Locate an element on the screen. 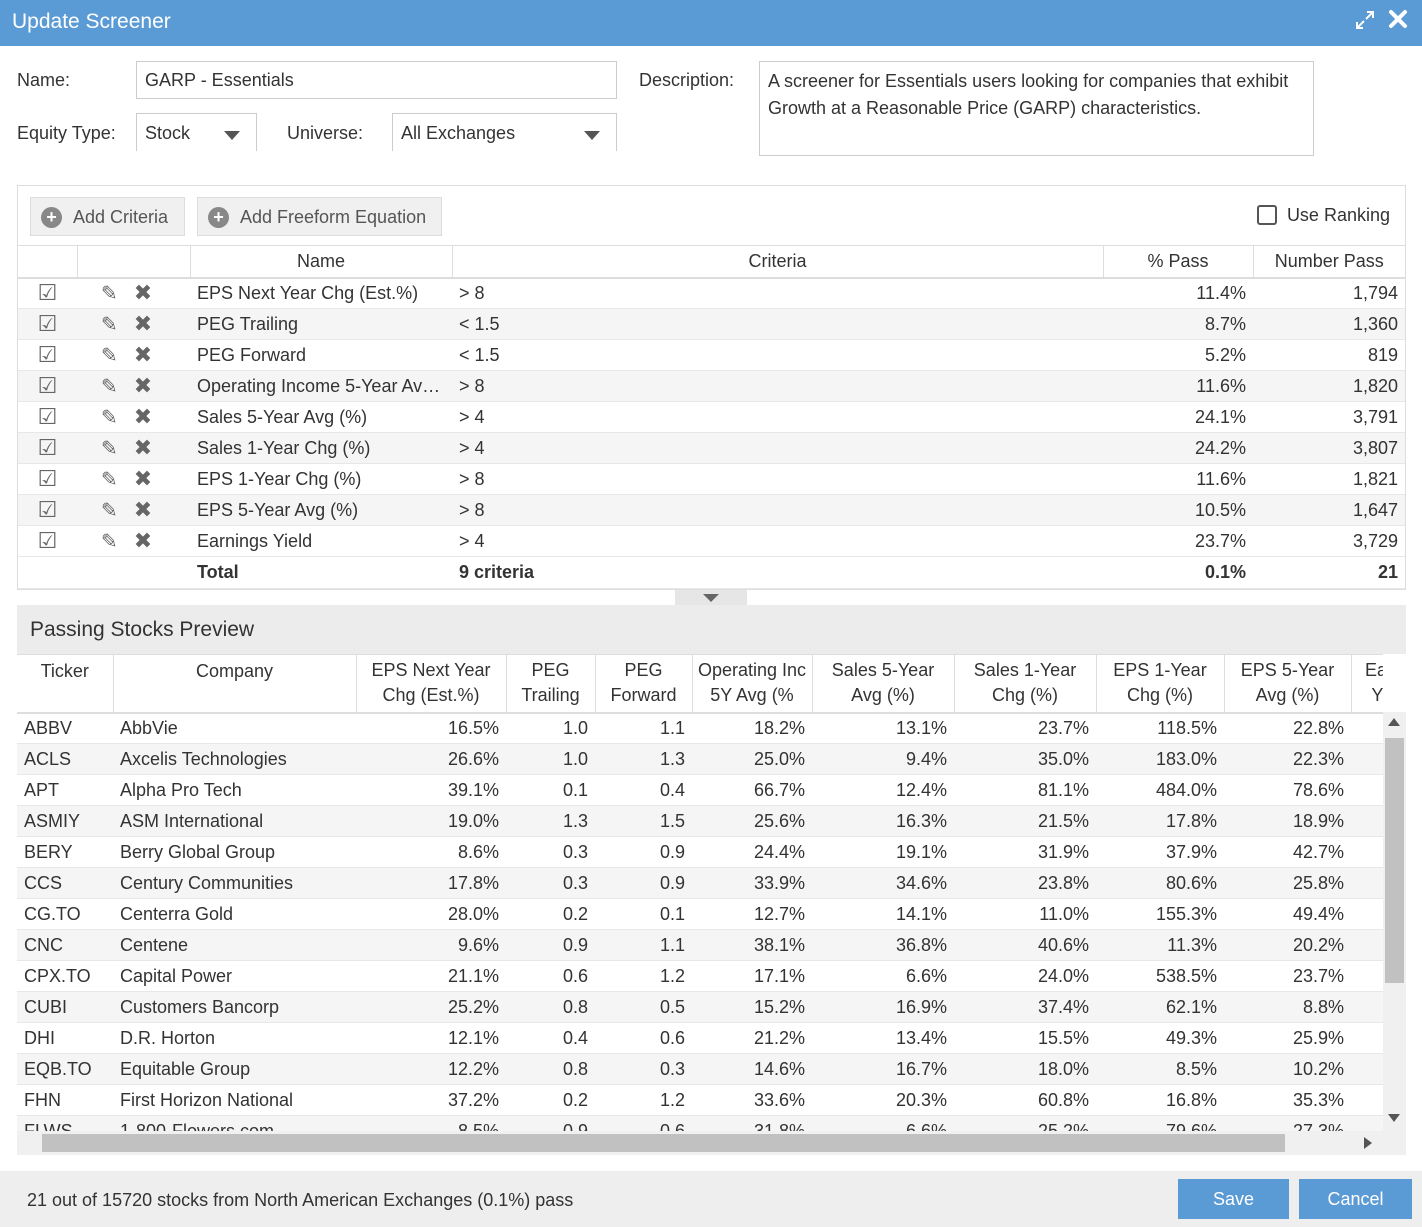  save-button: Save is located at coordinates (1233, 1199).